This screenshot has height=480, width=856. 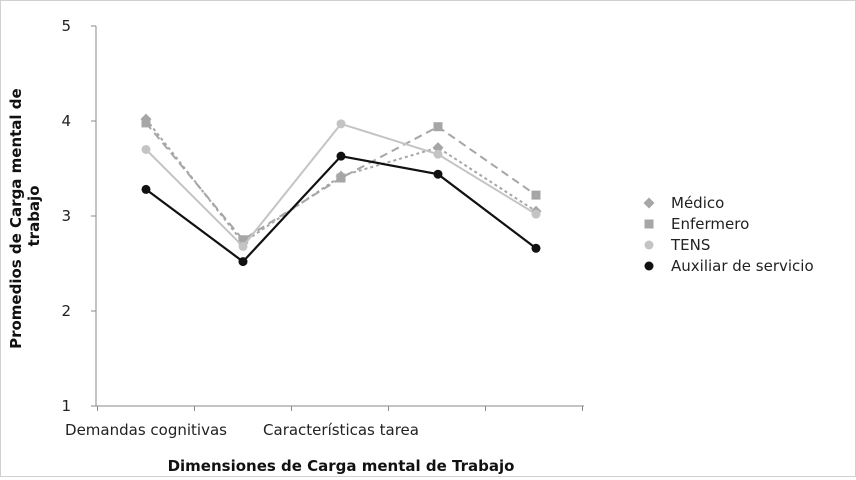 I want to click on legend-label: Auxiliar de servicio, so click(x=742, y=266).